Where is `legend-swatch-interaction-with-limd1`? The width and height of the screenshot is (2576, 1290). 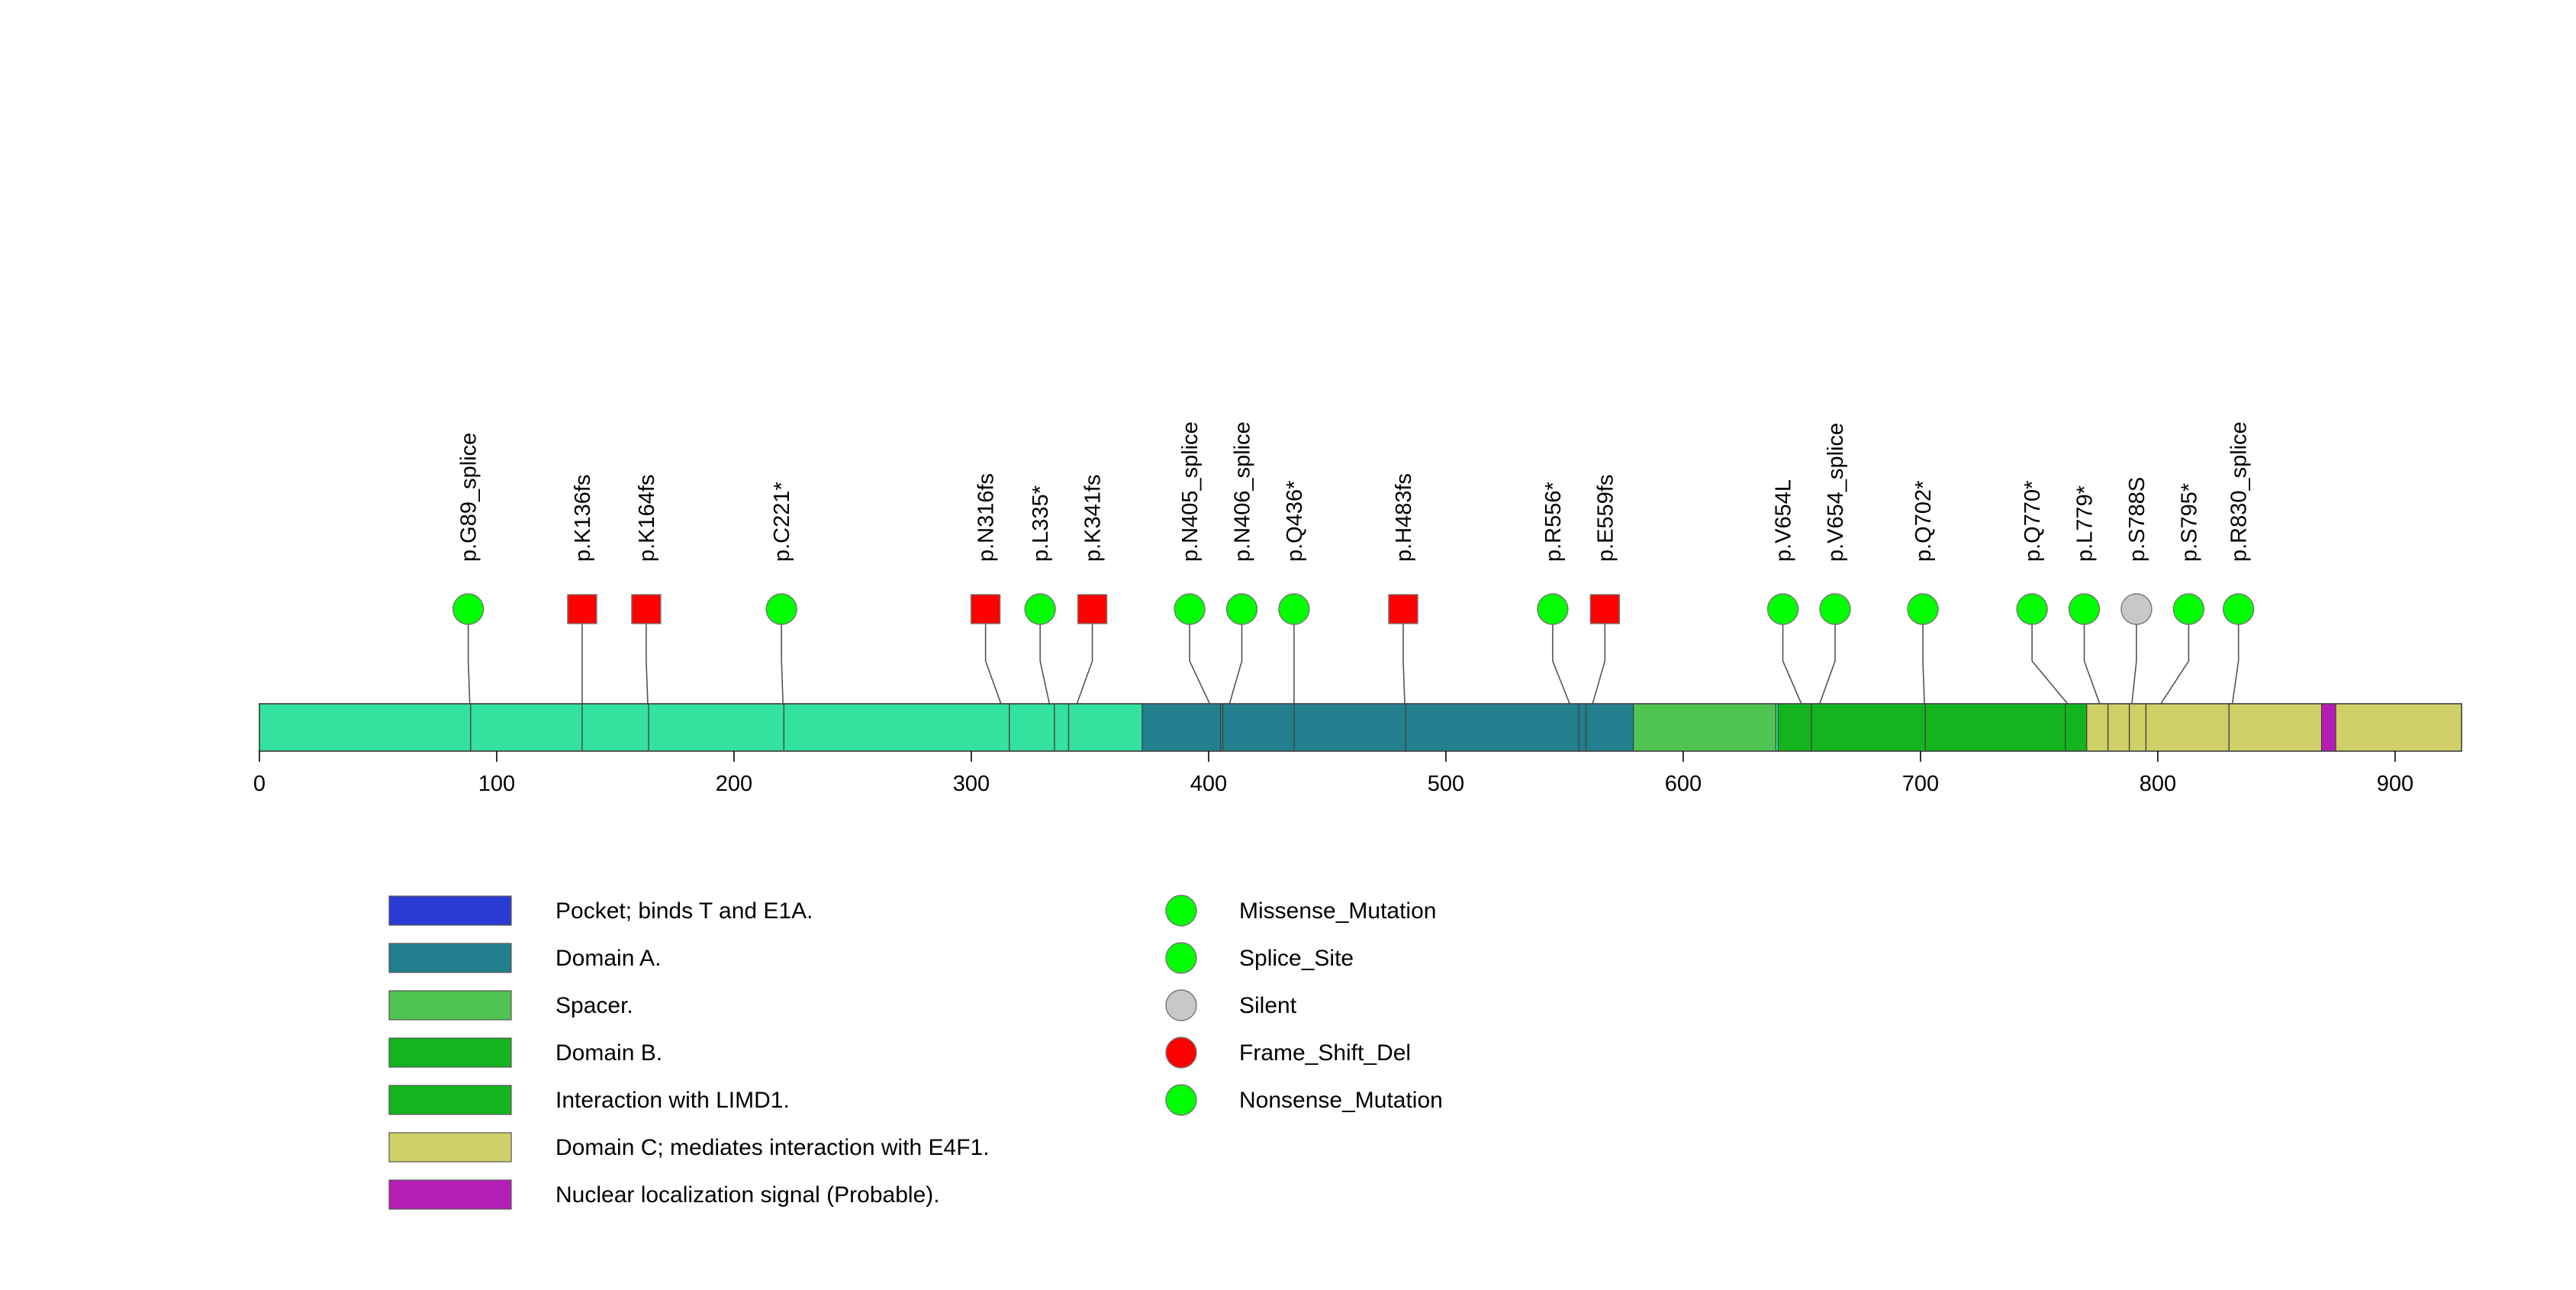
legend-swatch-interaction-with-limd1 is located at coordinates (450, 1100).